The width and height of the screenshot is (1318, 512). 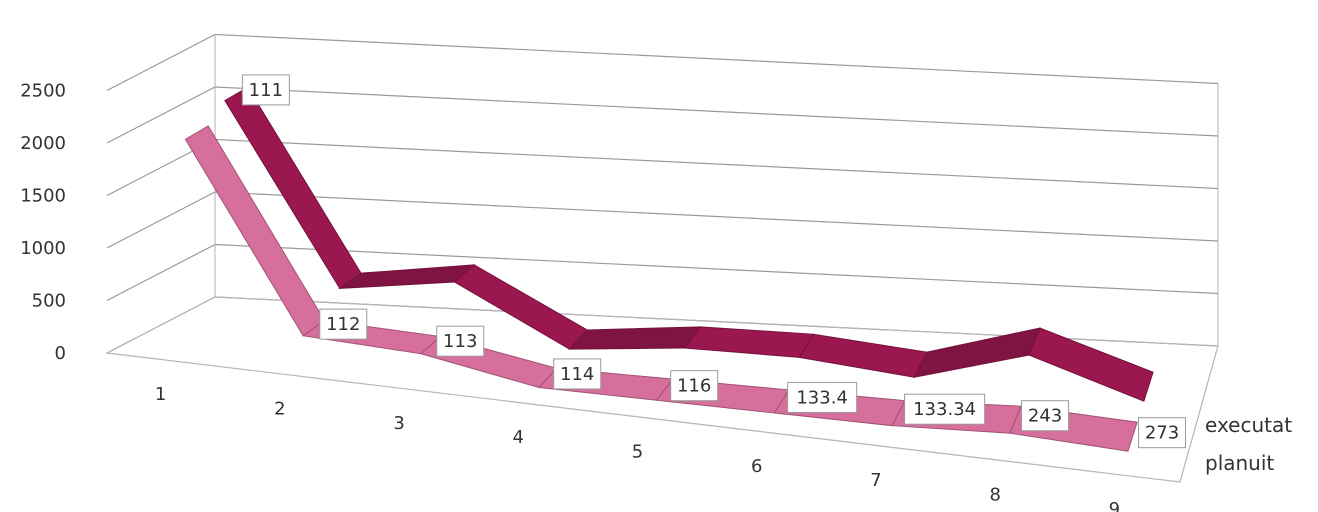 What do you see at coordinates (756, 466) in the screenshot?
I see `x-tick-label: 6` at bounding box center [756, 466].